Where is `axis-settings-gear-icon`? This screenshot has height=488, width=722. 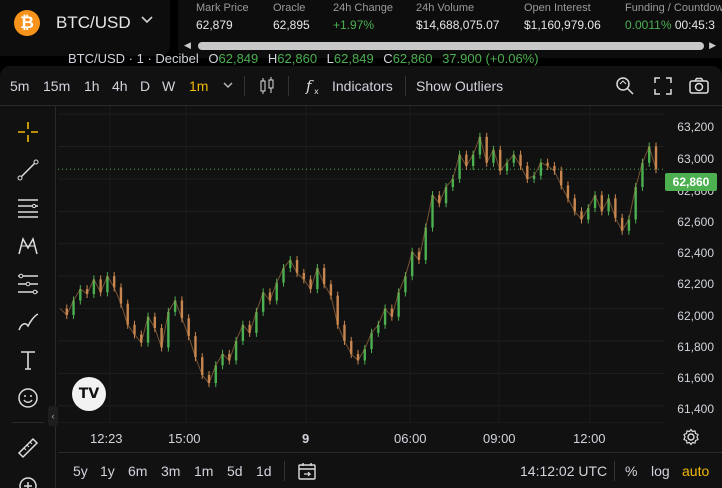
axis-settings-gear-icon is located at coordinates (691, 437).